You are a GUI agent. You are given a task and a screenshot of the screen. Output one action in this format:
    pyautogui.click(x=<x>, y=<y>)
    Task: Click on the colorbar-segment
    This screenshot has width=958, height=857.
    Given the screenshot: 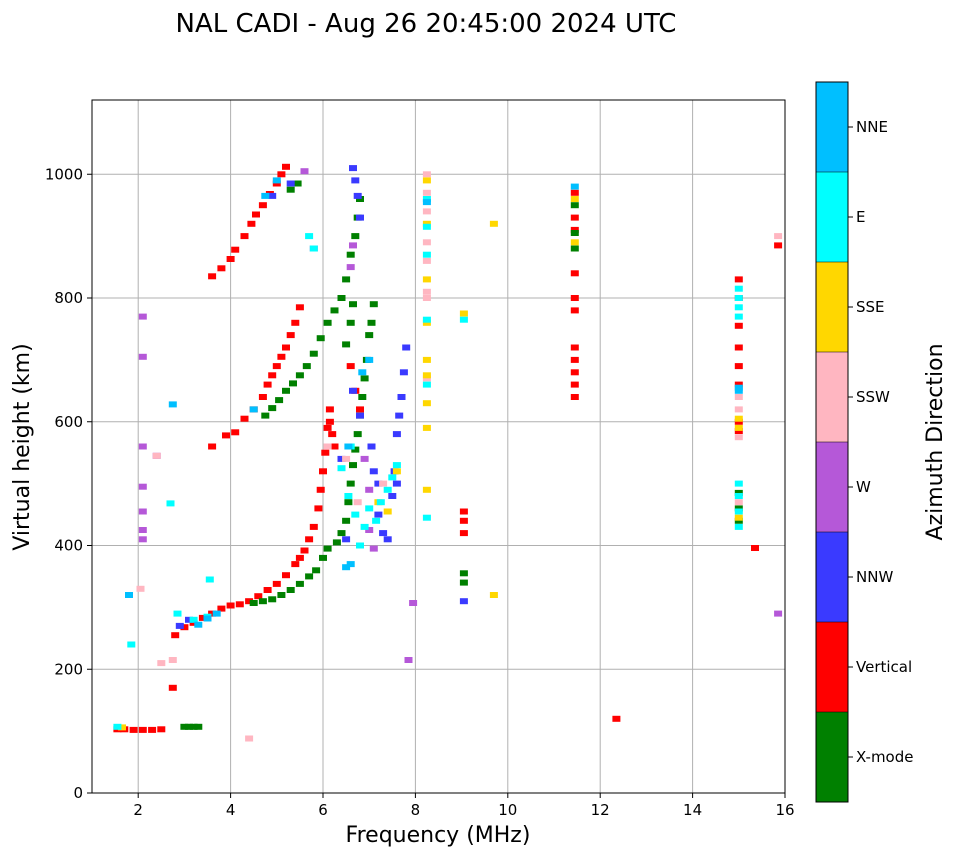 What is the action you would take?
    pyautogui.click(x=832, y=667)
    